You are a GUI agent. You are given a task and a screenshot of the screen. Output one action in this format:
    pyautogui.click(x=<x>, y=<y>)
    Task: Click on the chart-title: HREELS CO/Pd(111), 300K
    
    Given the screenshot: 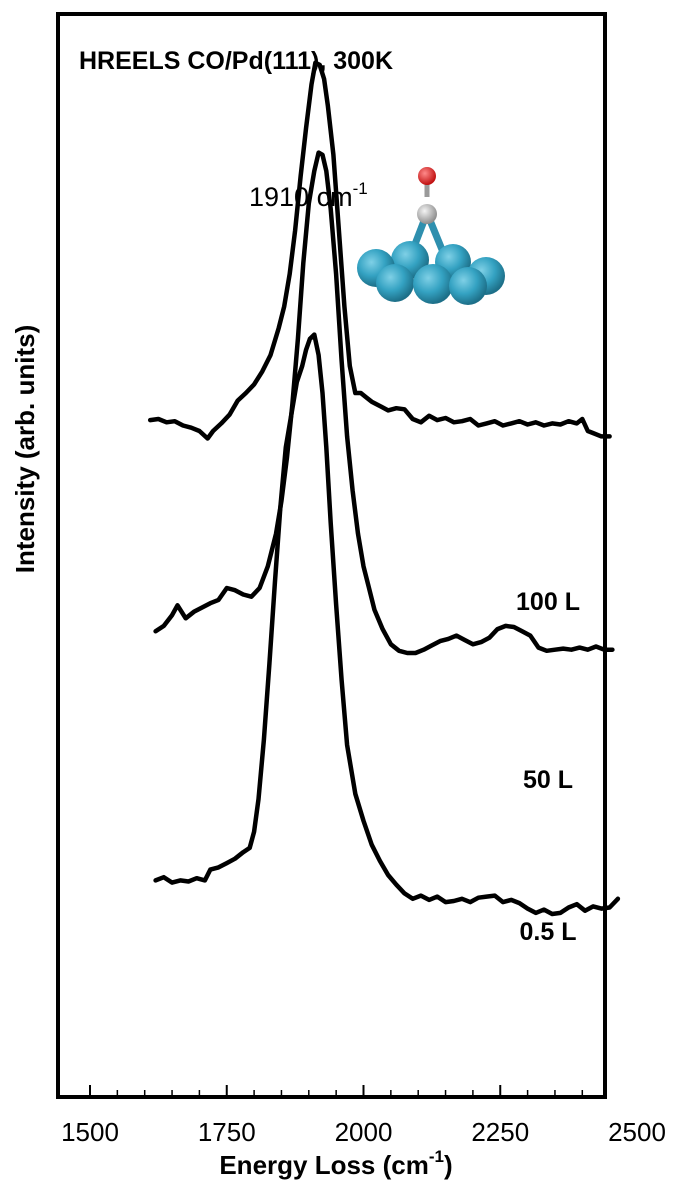 What is the action you would take?
    pyautogui.click(x=236, y=61)
    